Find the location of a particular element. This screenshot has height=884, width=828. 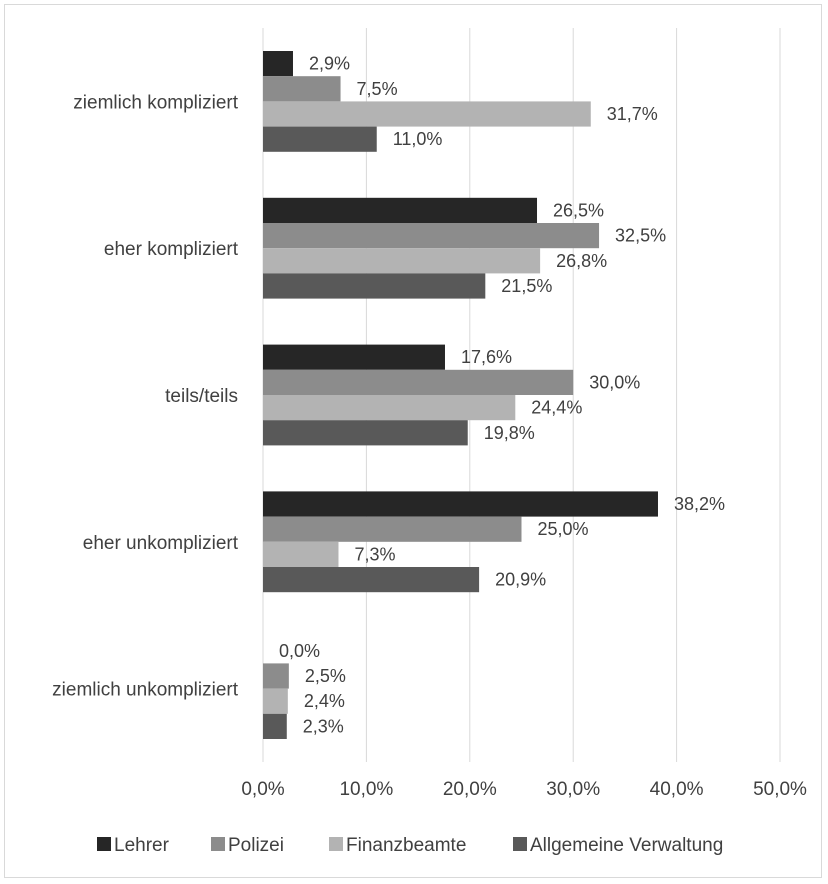

data-label: 2,3% is located at coordinates (323, 726).